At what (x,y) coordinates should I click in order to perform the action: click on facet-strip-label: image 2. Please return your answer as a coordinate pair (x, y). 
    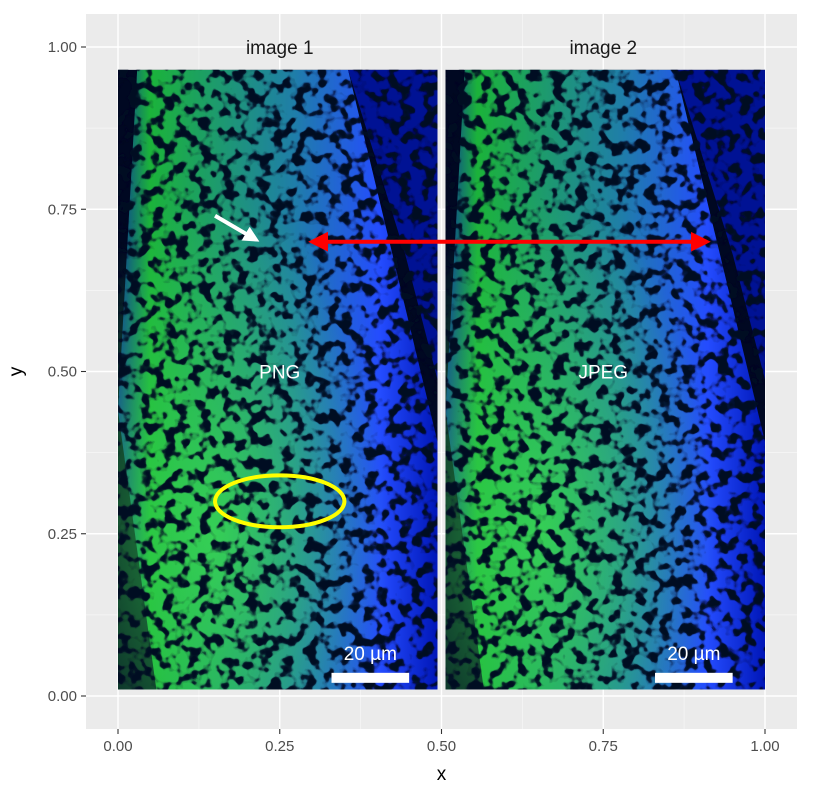
    Looking at the image, I should click on (603, 48).